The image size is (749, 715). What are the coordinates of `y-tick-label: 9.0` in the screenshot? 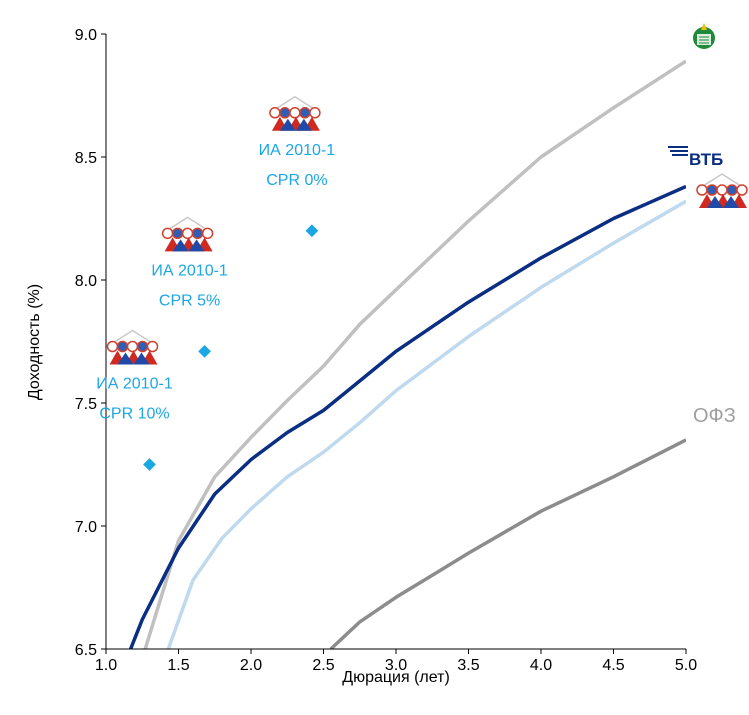 It's located at (86, 35).